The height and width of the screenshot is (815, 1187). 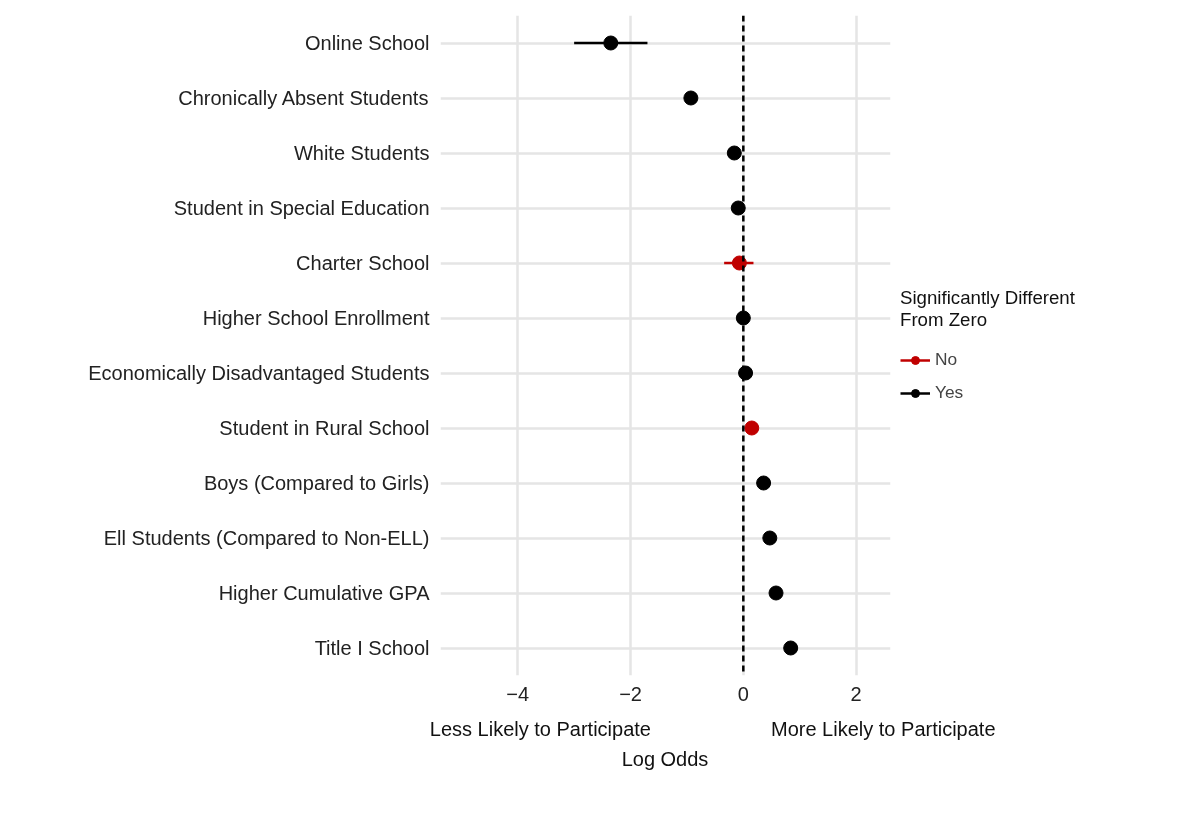 What do you see at coordinates (324, 593) in the screenshot?
I see `y-tick-label: Higher Cumulative GPA` at bounding box center [324, 593].